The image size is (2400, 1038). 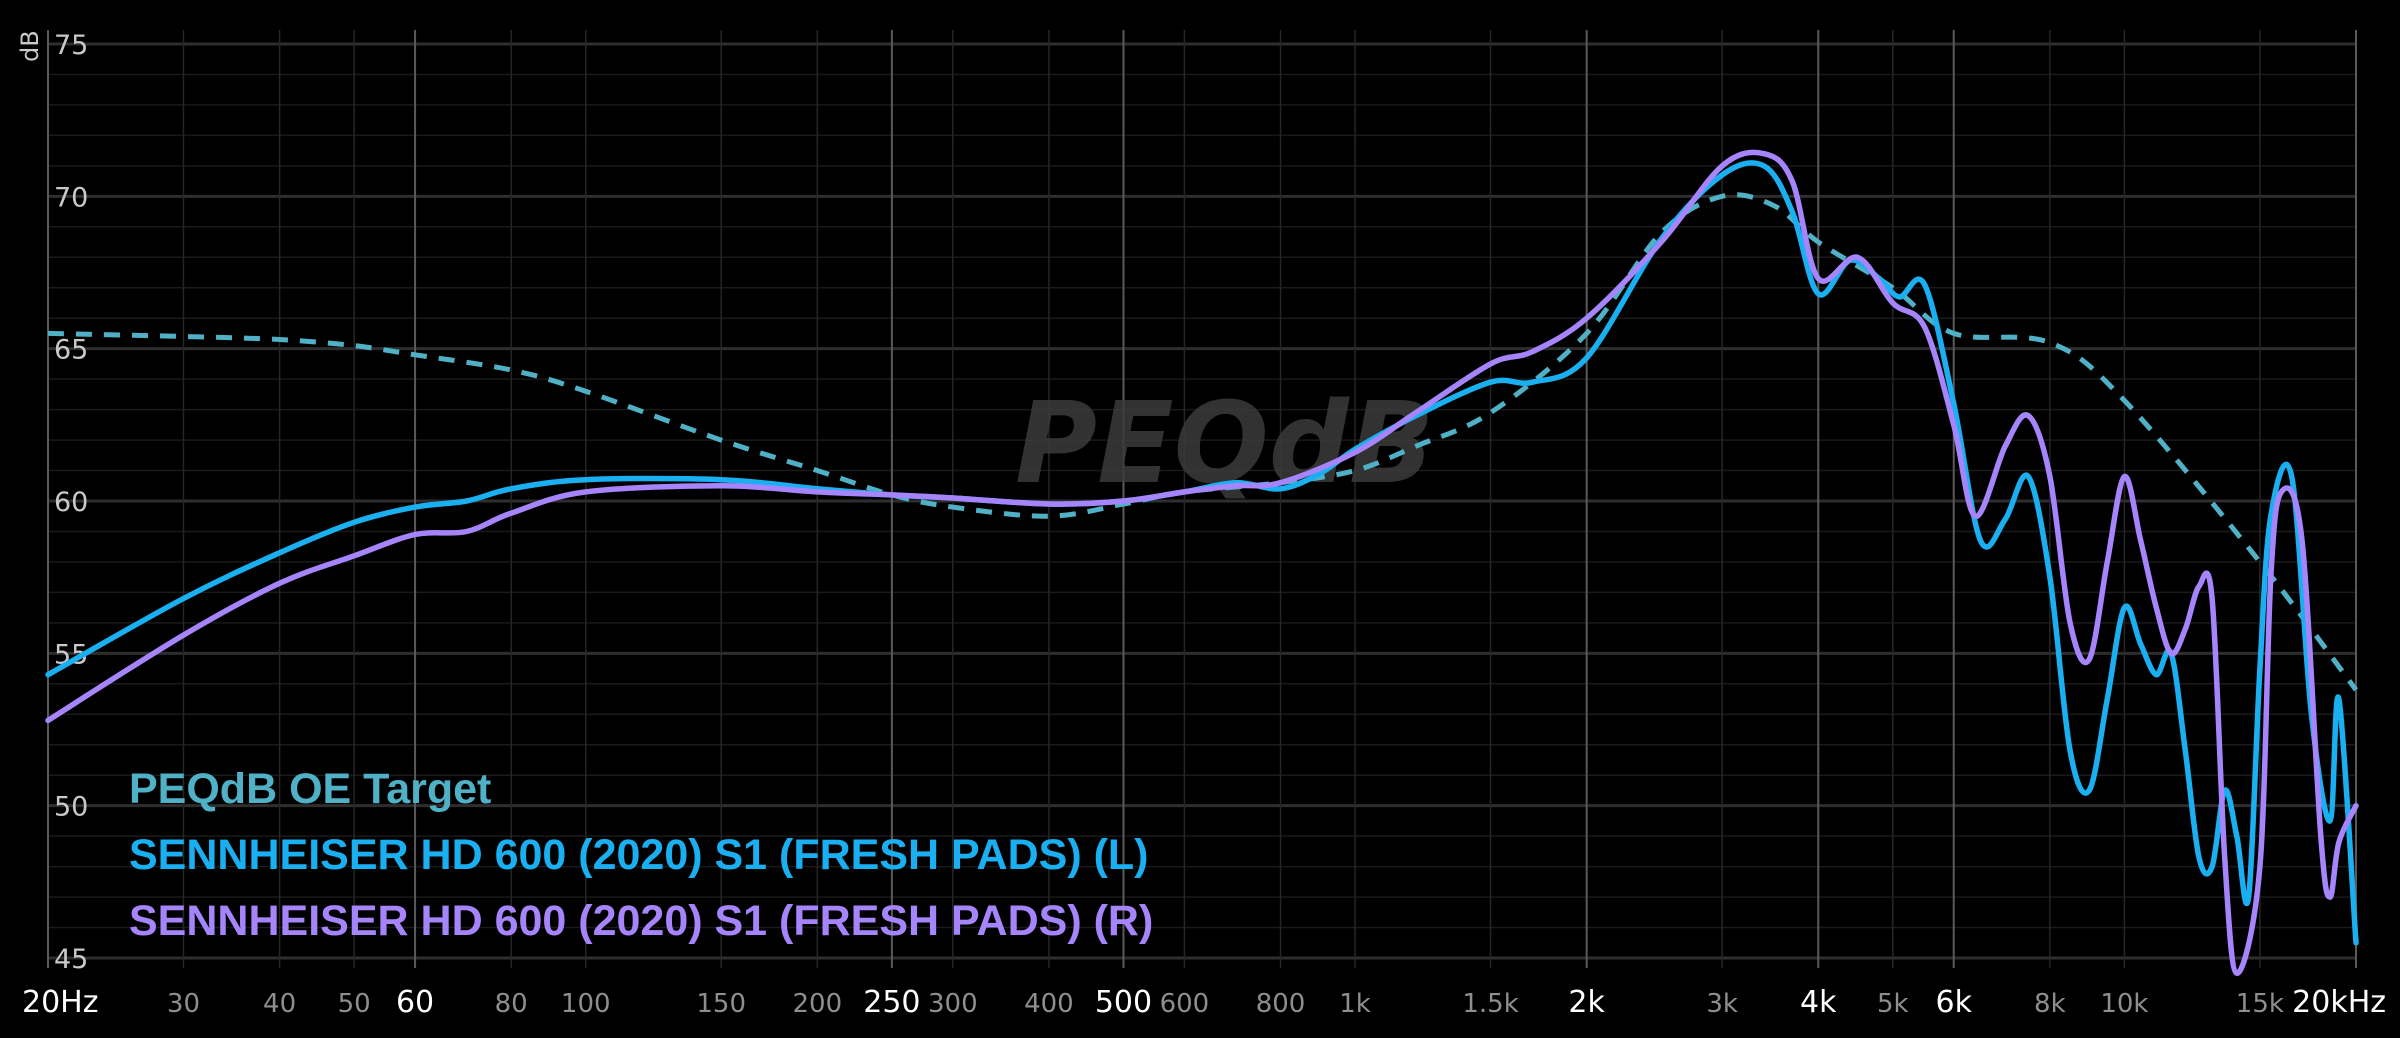 What do you see at coordinates (1953, 1002) in the screenshot?
I see `x-tick-label: 6k` at bounding box center [1953, 1002].